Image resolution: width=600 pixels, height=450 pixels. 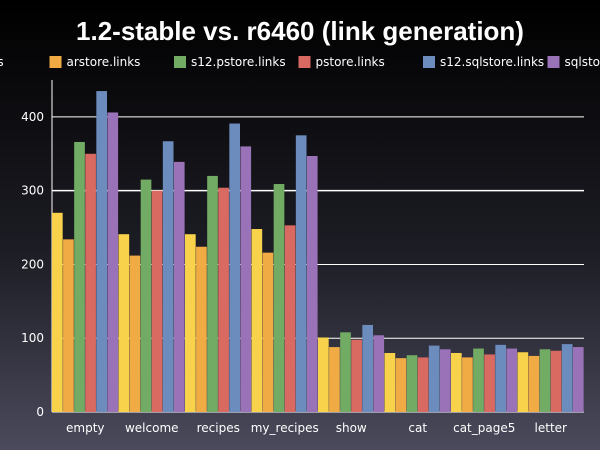 What do you see at coordinates (246, 279) in the screenshot?
I see `bar-sqlstore-links-recipes` at bounding box center [246, 279].